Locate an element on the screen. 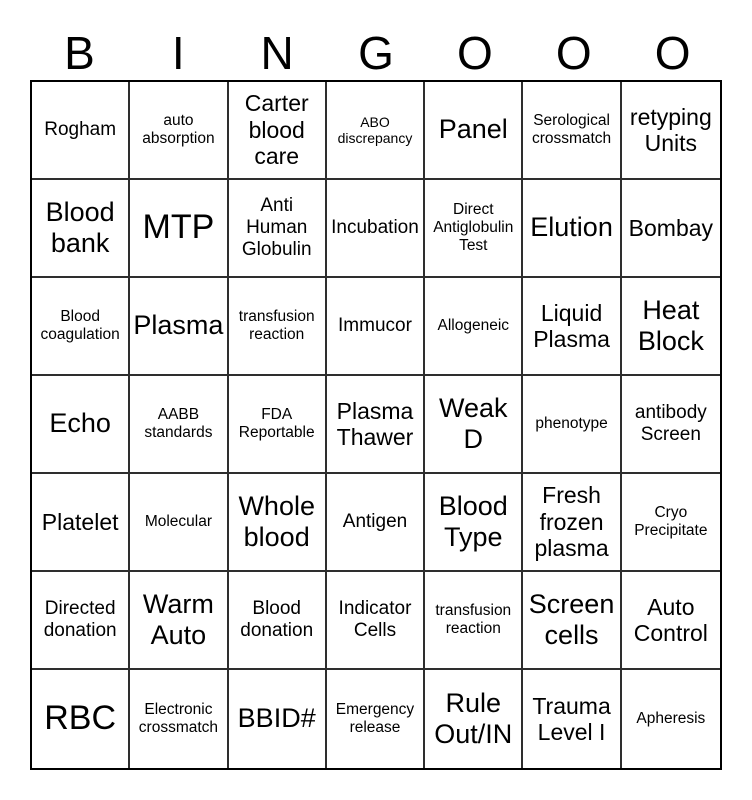 This screenshot has height=800, width=752. bingo-cell-label: Carter blood care is located at coordinates (276, 130).